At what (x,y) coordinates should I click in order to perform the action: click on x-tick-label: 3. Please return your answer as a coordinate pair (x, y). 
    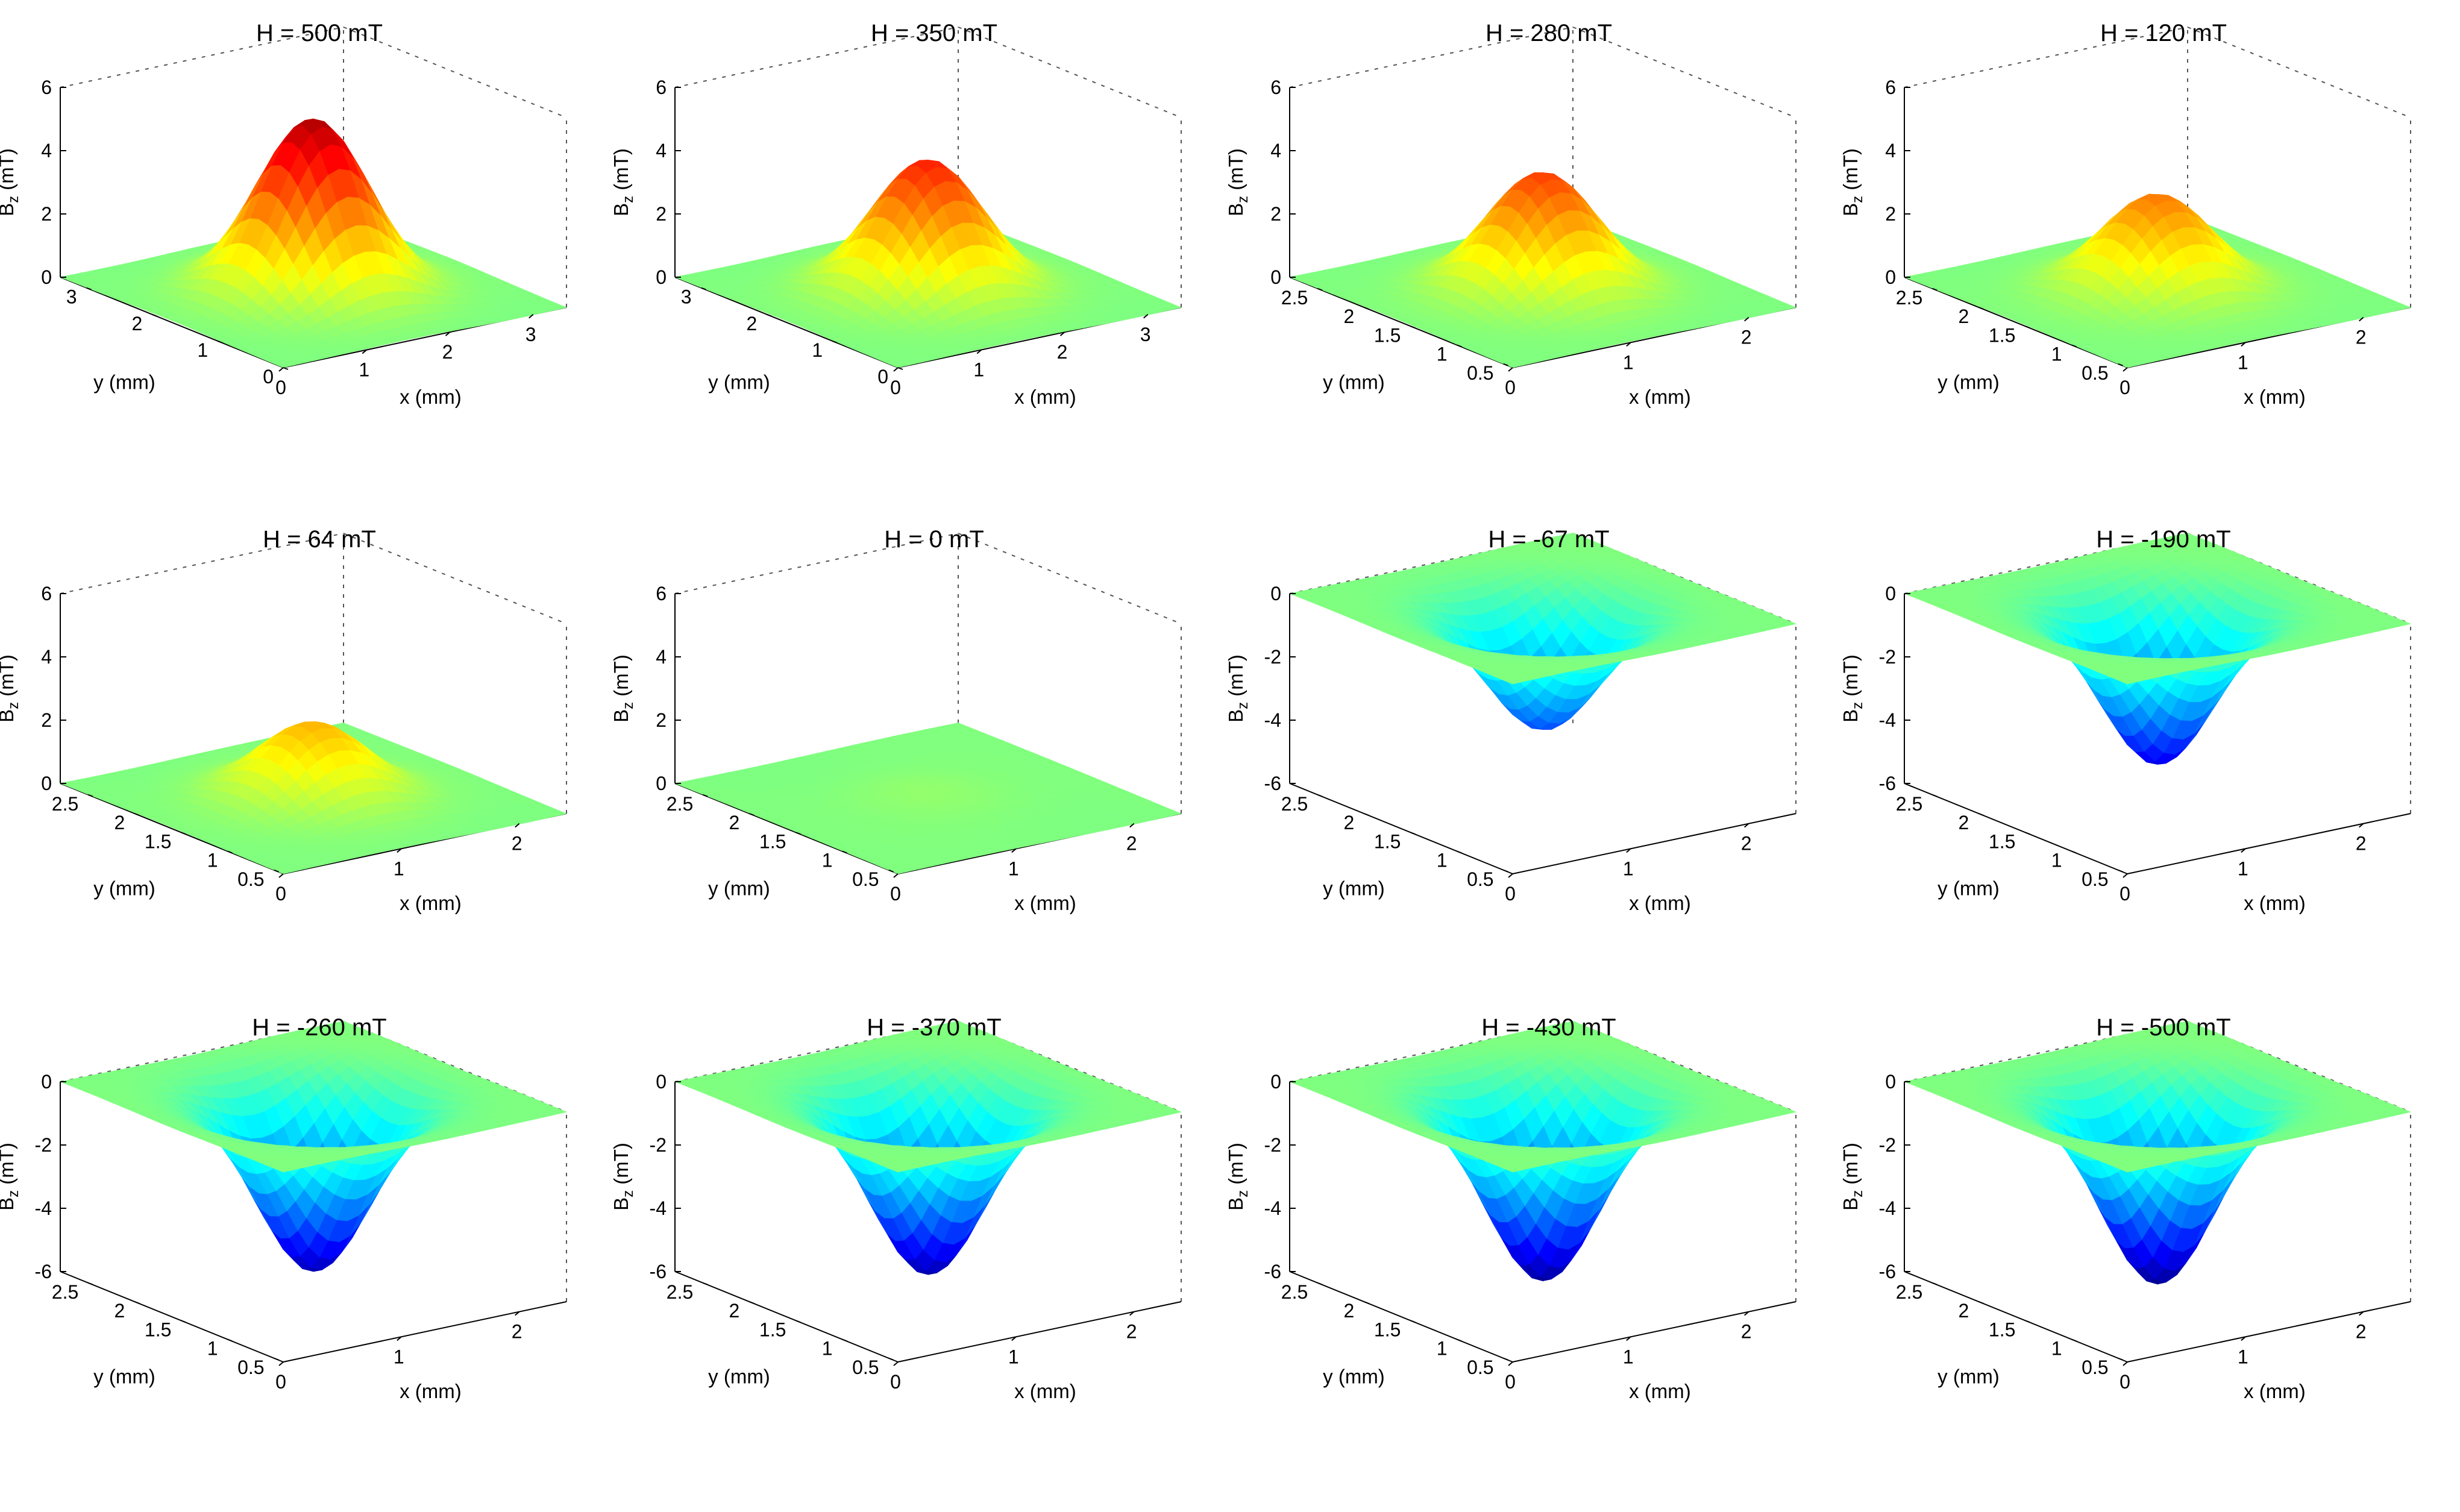
    Looking at the image, I should click on (1145, 335).